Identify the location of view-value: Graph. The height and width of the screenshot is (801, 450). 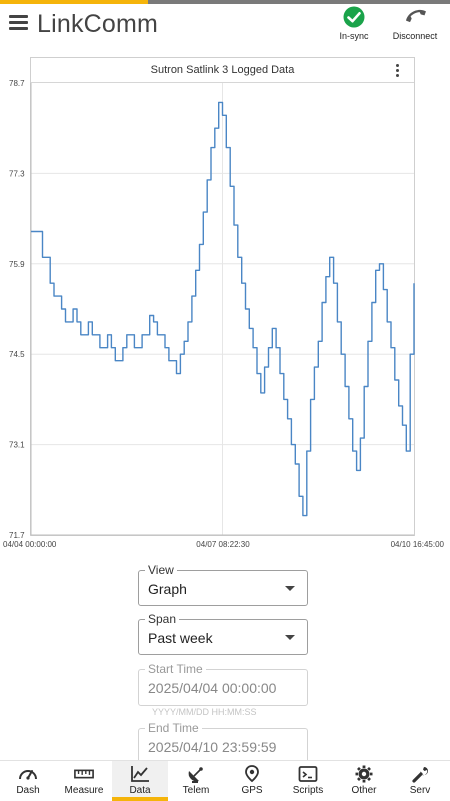
(167, 589).